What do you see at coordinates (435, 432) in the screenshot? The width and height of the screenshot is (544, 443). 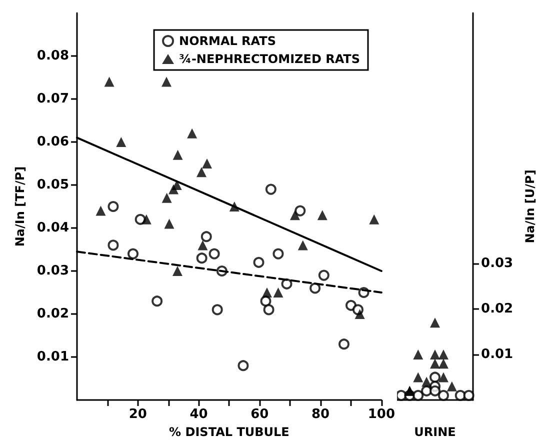 I see `x-axis-title: URINE` at bounding box center [435, 432].